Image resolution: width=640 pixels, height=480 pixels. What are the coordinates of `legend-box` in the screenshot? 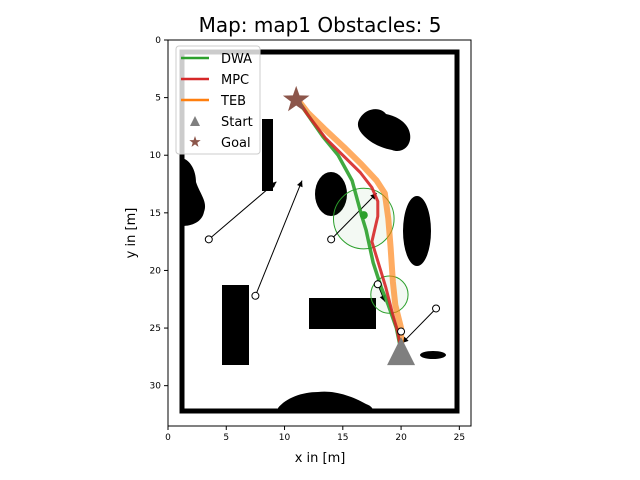 It's located at (218, 100).